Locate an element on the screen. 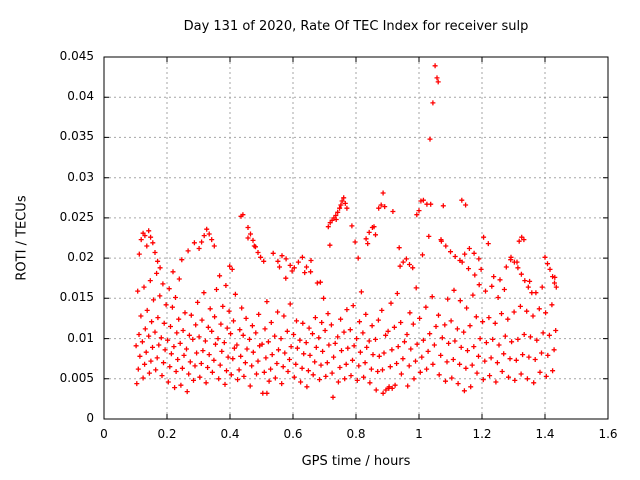  x-axis-label: GPS time / hours is located at coordinates (356, 461).